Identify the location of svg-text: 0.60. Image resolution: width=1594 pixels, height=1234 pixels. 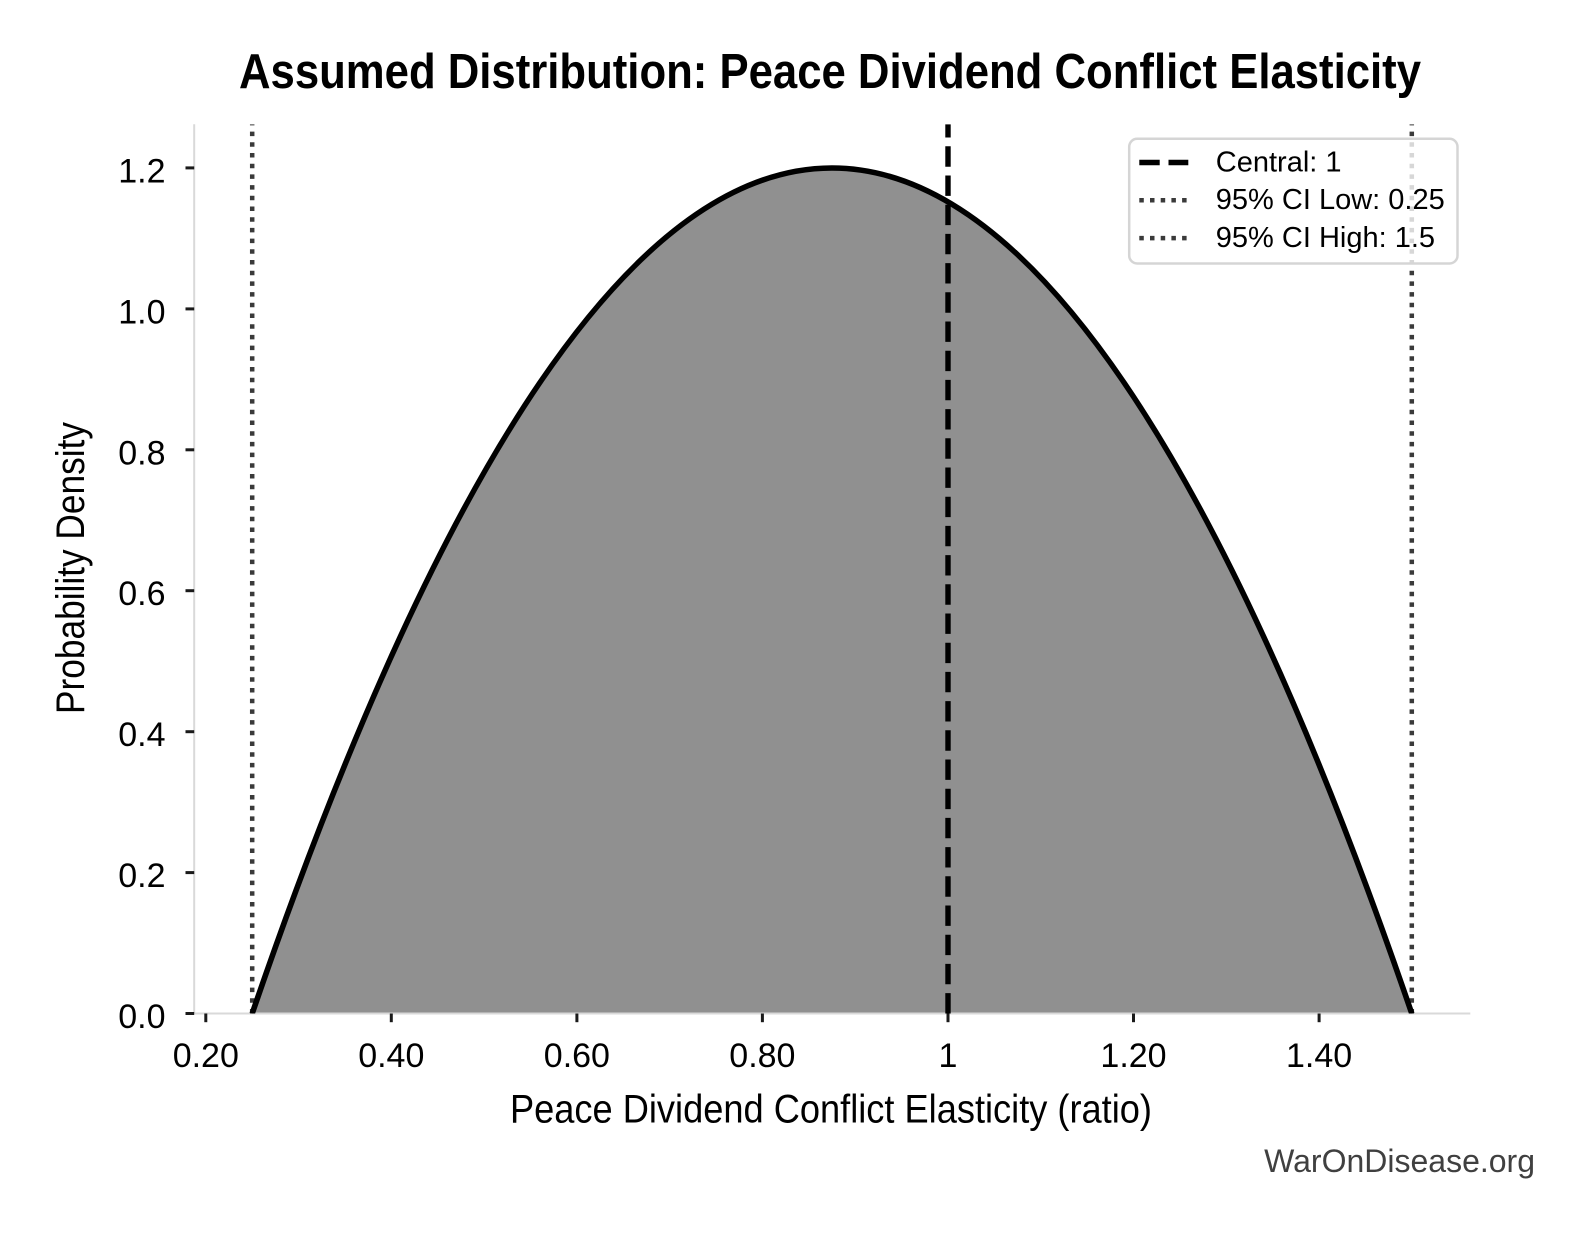
(577, 1056).